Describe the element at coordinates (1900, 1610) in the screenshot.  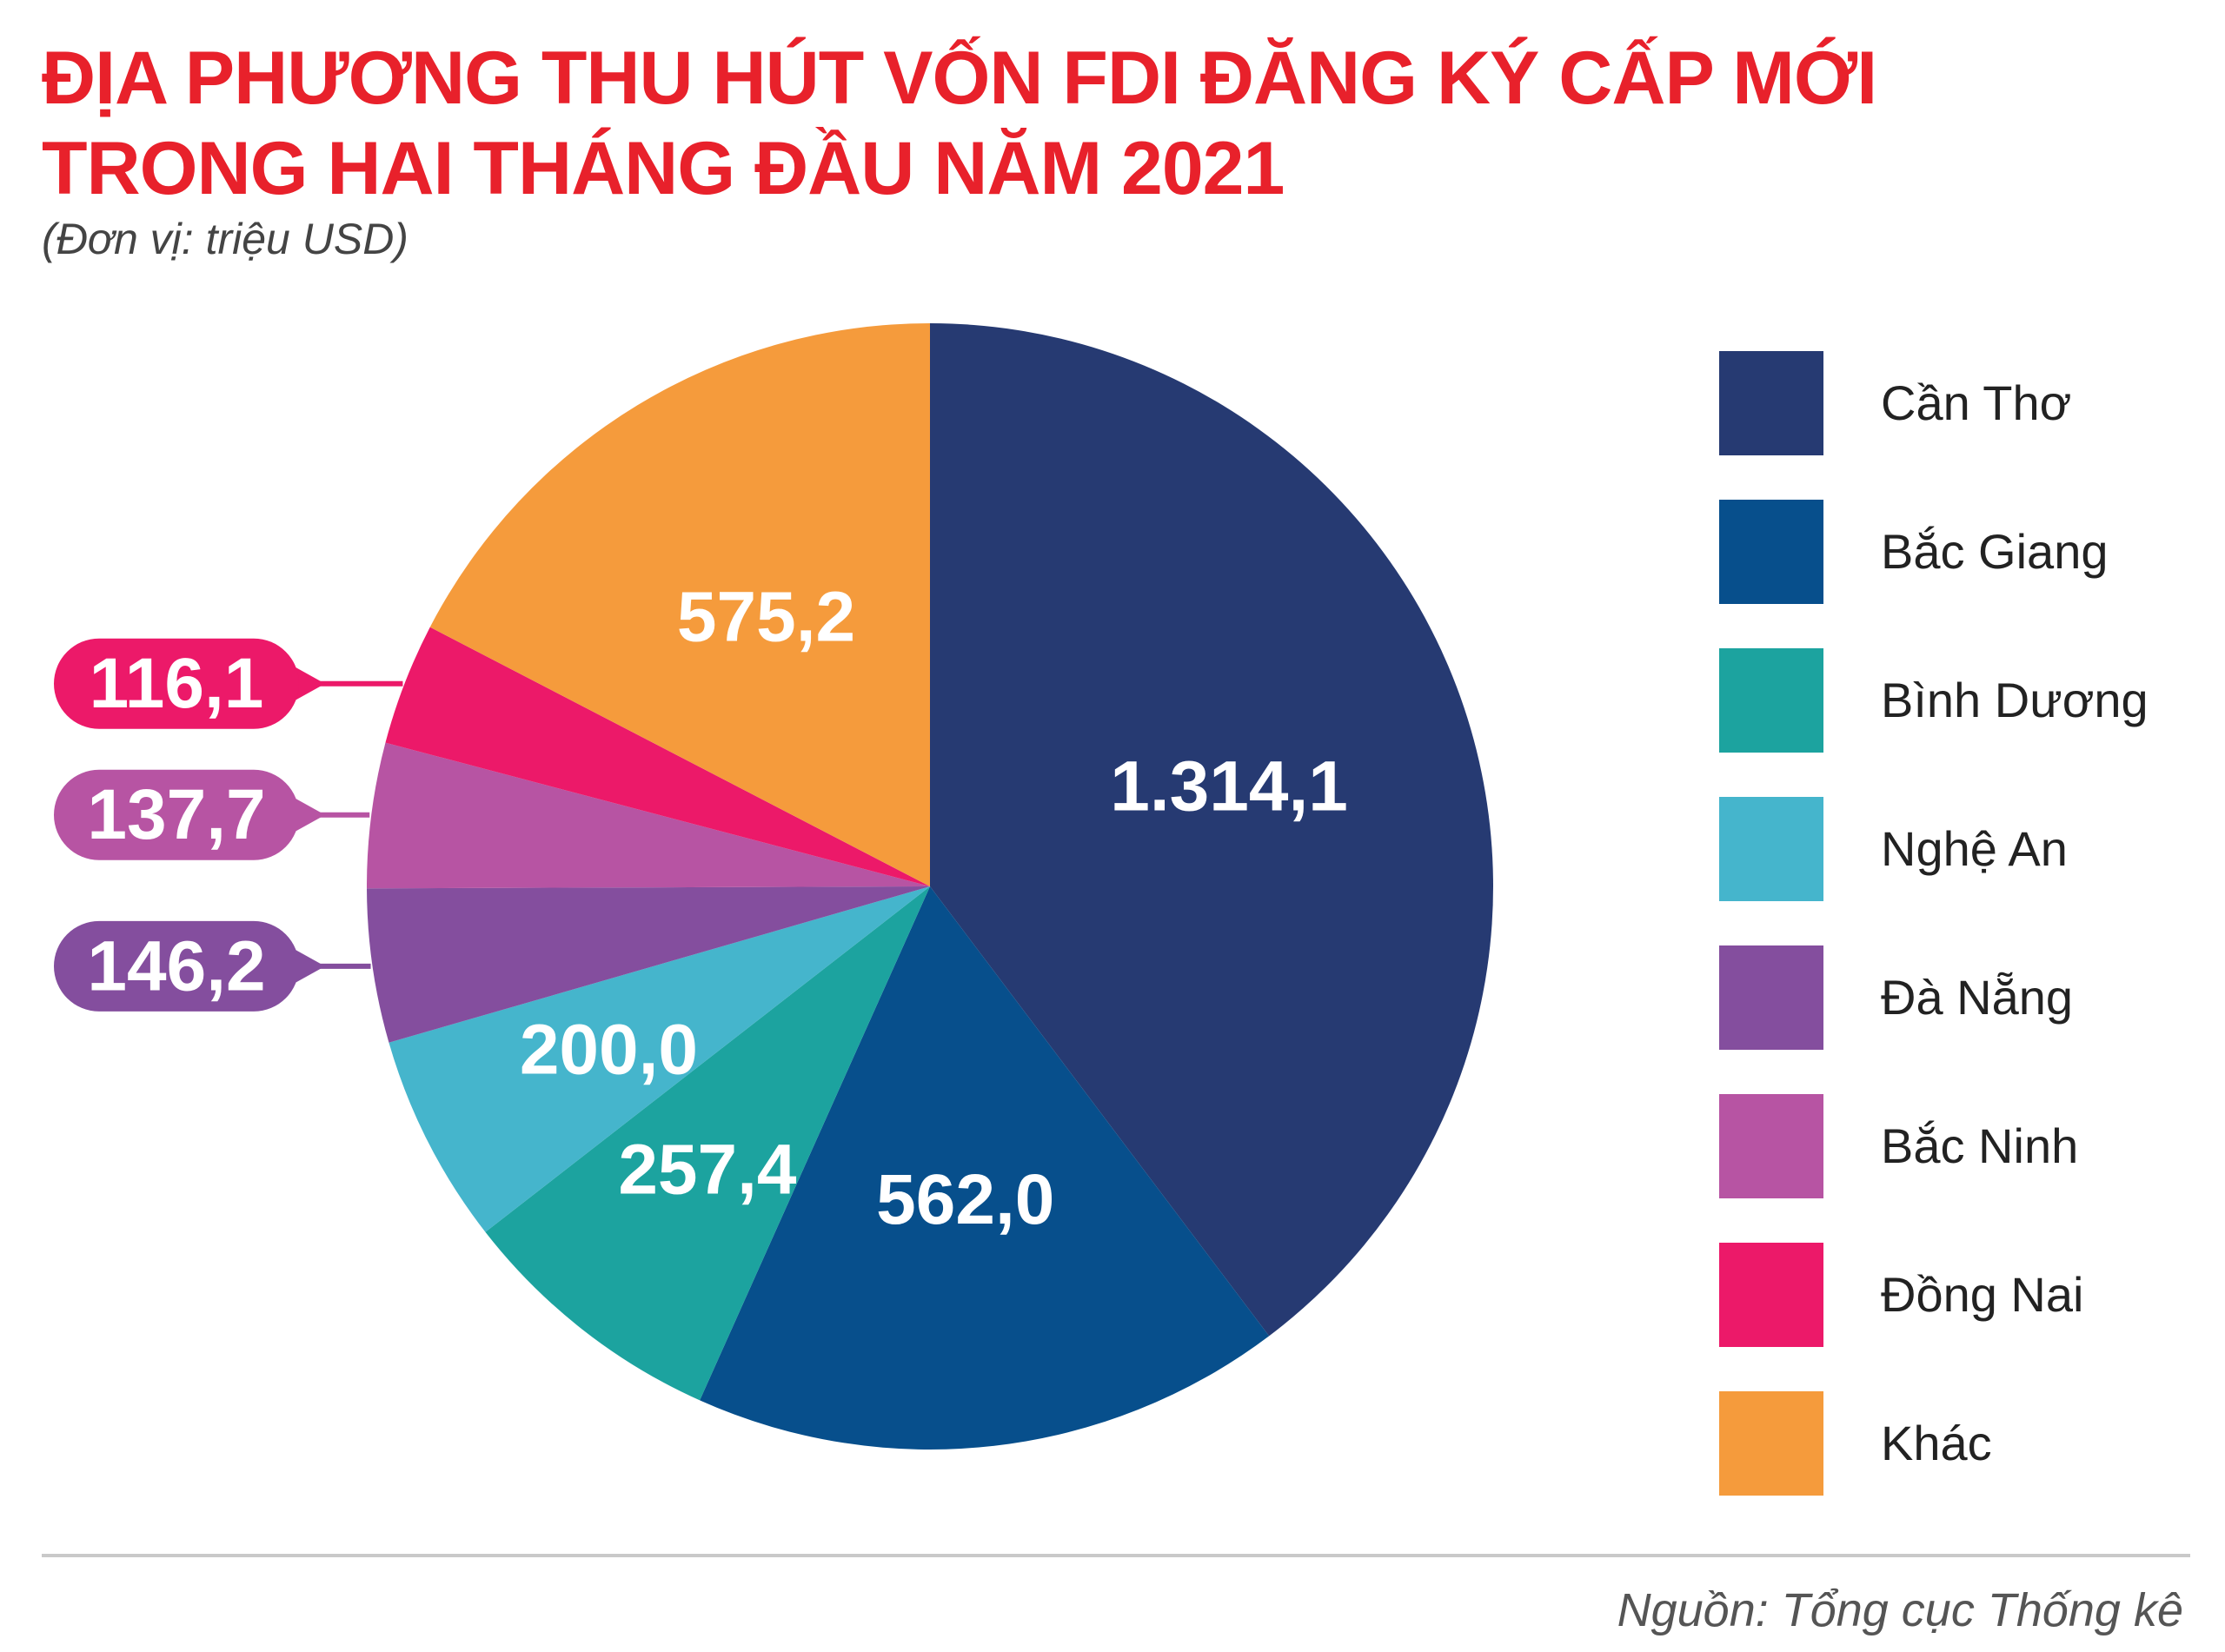
I see `source-note: Nguồn: Tổng cục Thống kê` at that location.